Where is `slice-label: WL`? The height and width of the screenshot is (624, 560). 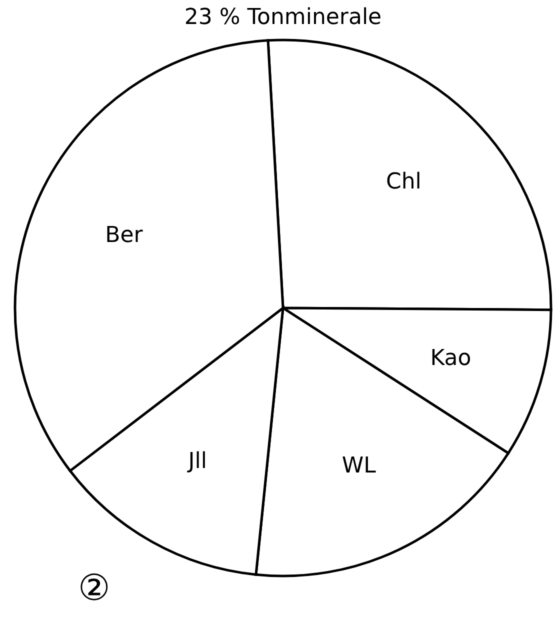
slice-label: WL is located at coordinates (359, 466).